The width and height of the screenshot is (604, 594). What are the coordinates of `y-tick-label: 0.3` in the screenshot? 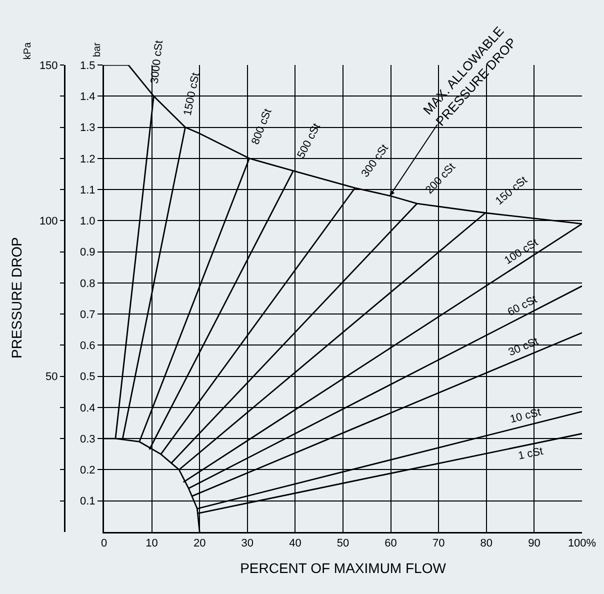 It's located at (88, 439).